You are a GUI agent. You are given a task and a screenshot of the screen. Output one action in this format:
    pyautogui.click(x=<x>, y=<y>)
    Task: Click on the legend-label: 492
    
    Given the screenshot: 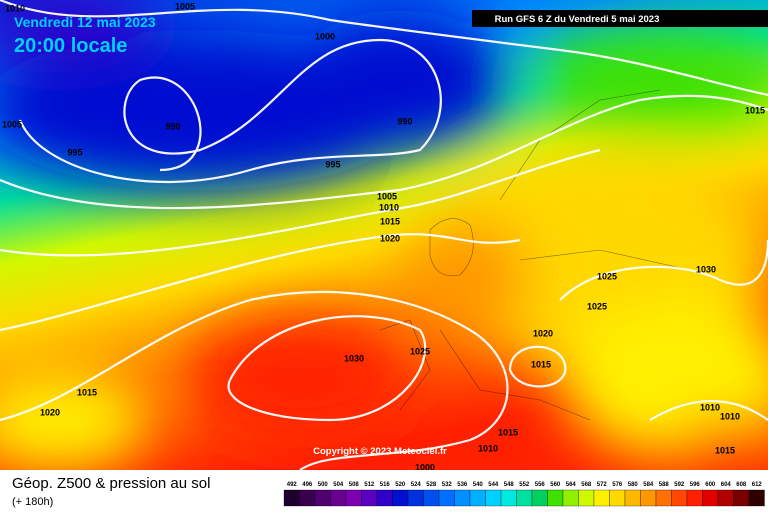 What is the action you would take?
    pyautogui.click(x=292, y=485)
    